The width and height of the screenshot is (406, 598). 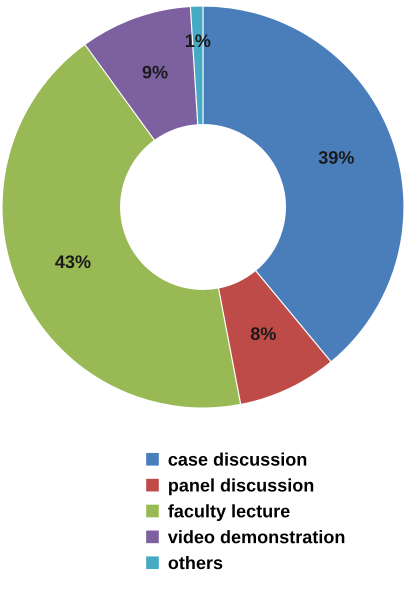 I want to click on legend-label: panel discussion, so click(x=241, y=487).